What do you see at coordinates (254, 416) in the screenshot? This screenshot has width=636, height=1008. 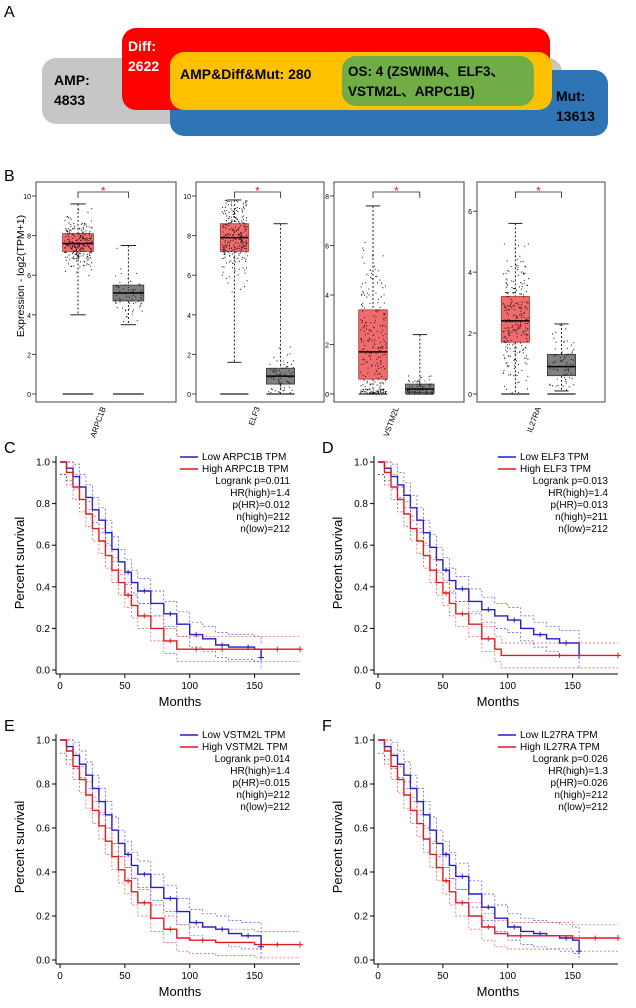 I see `gene-label-elf3: ELF3` at bounding box center [254, 416].